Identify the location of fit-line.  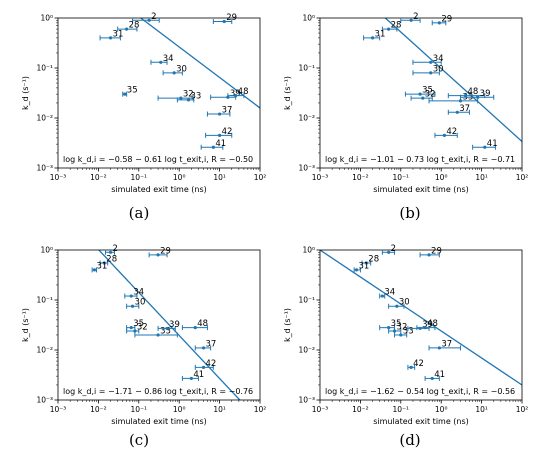
(169, 325).